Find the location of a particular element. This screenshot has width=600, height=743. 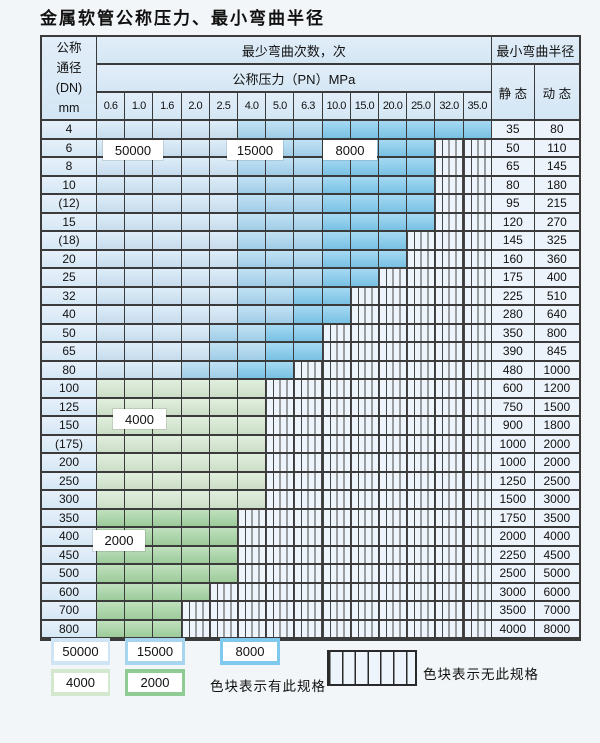

pressure-column-header: 10.0 is located at coordinates (336, 107).